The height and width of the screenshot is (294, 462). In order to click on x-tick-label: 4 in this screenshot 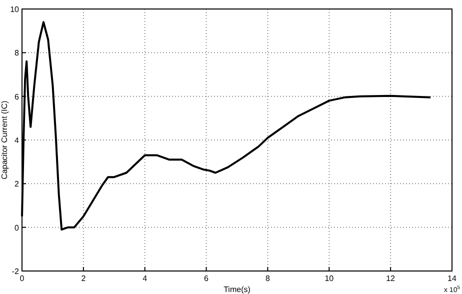, I will do `click(145, 278)`.